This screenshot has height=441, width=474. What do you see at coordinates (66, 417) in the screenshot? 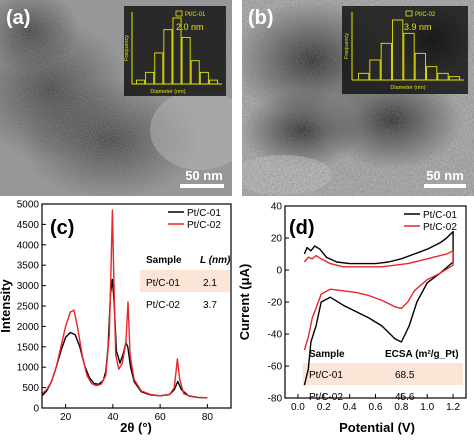
I see `xrd-xtick-label-0: 20` at bounding box center [66, 417].